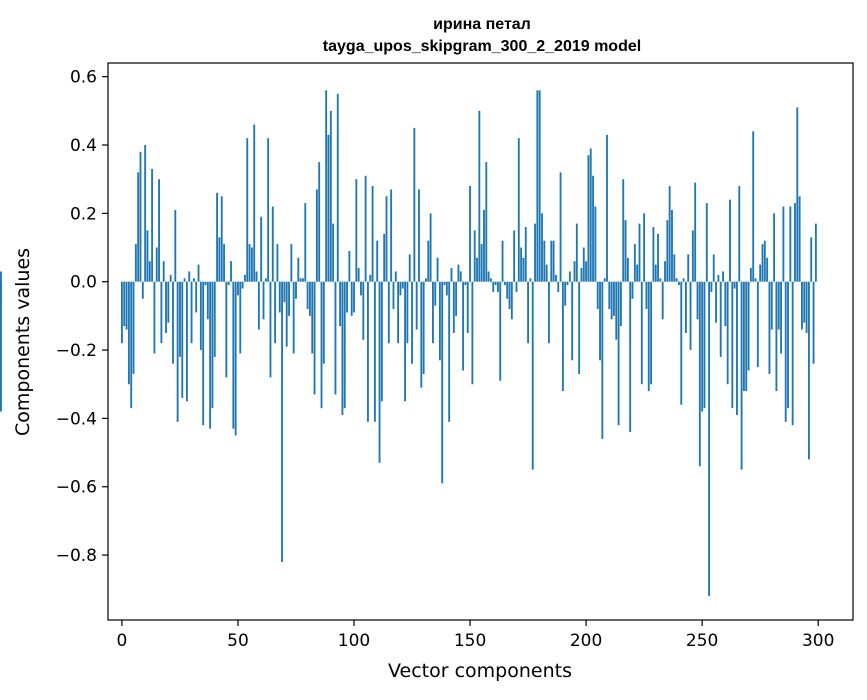 This screenshot has height=700, width=867. Describe the element at coordinates (83, 78) in the screenshot. I see `y-tick-label: 0.6` at that location.